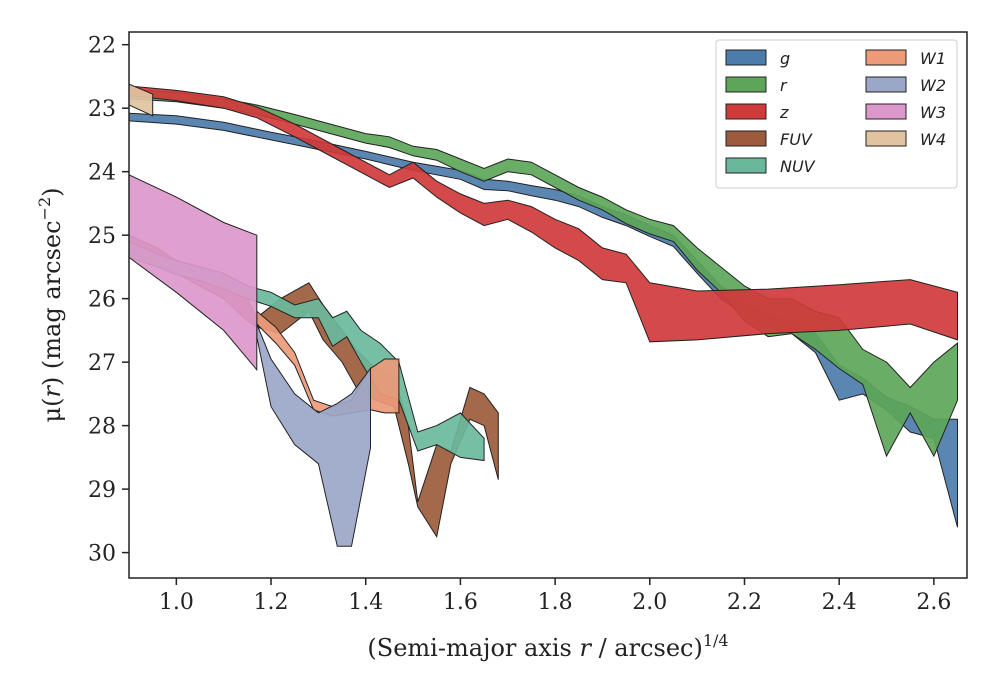 The width and height of the screenshot is (1000, 700). What do you see at coordinates (102, 300) in the screenshot?
I see `y-tick-label: 26` at bounding box center [102, 300].